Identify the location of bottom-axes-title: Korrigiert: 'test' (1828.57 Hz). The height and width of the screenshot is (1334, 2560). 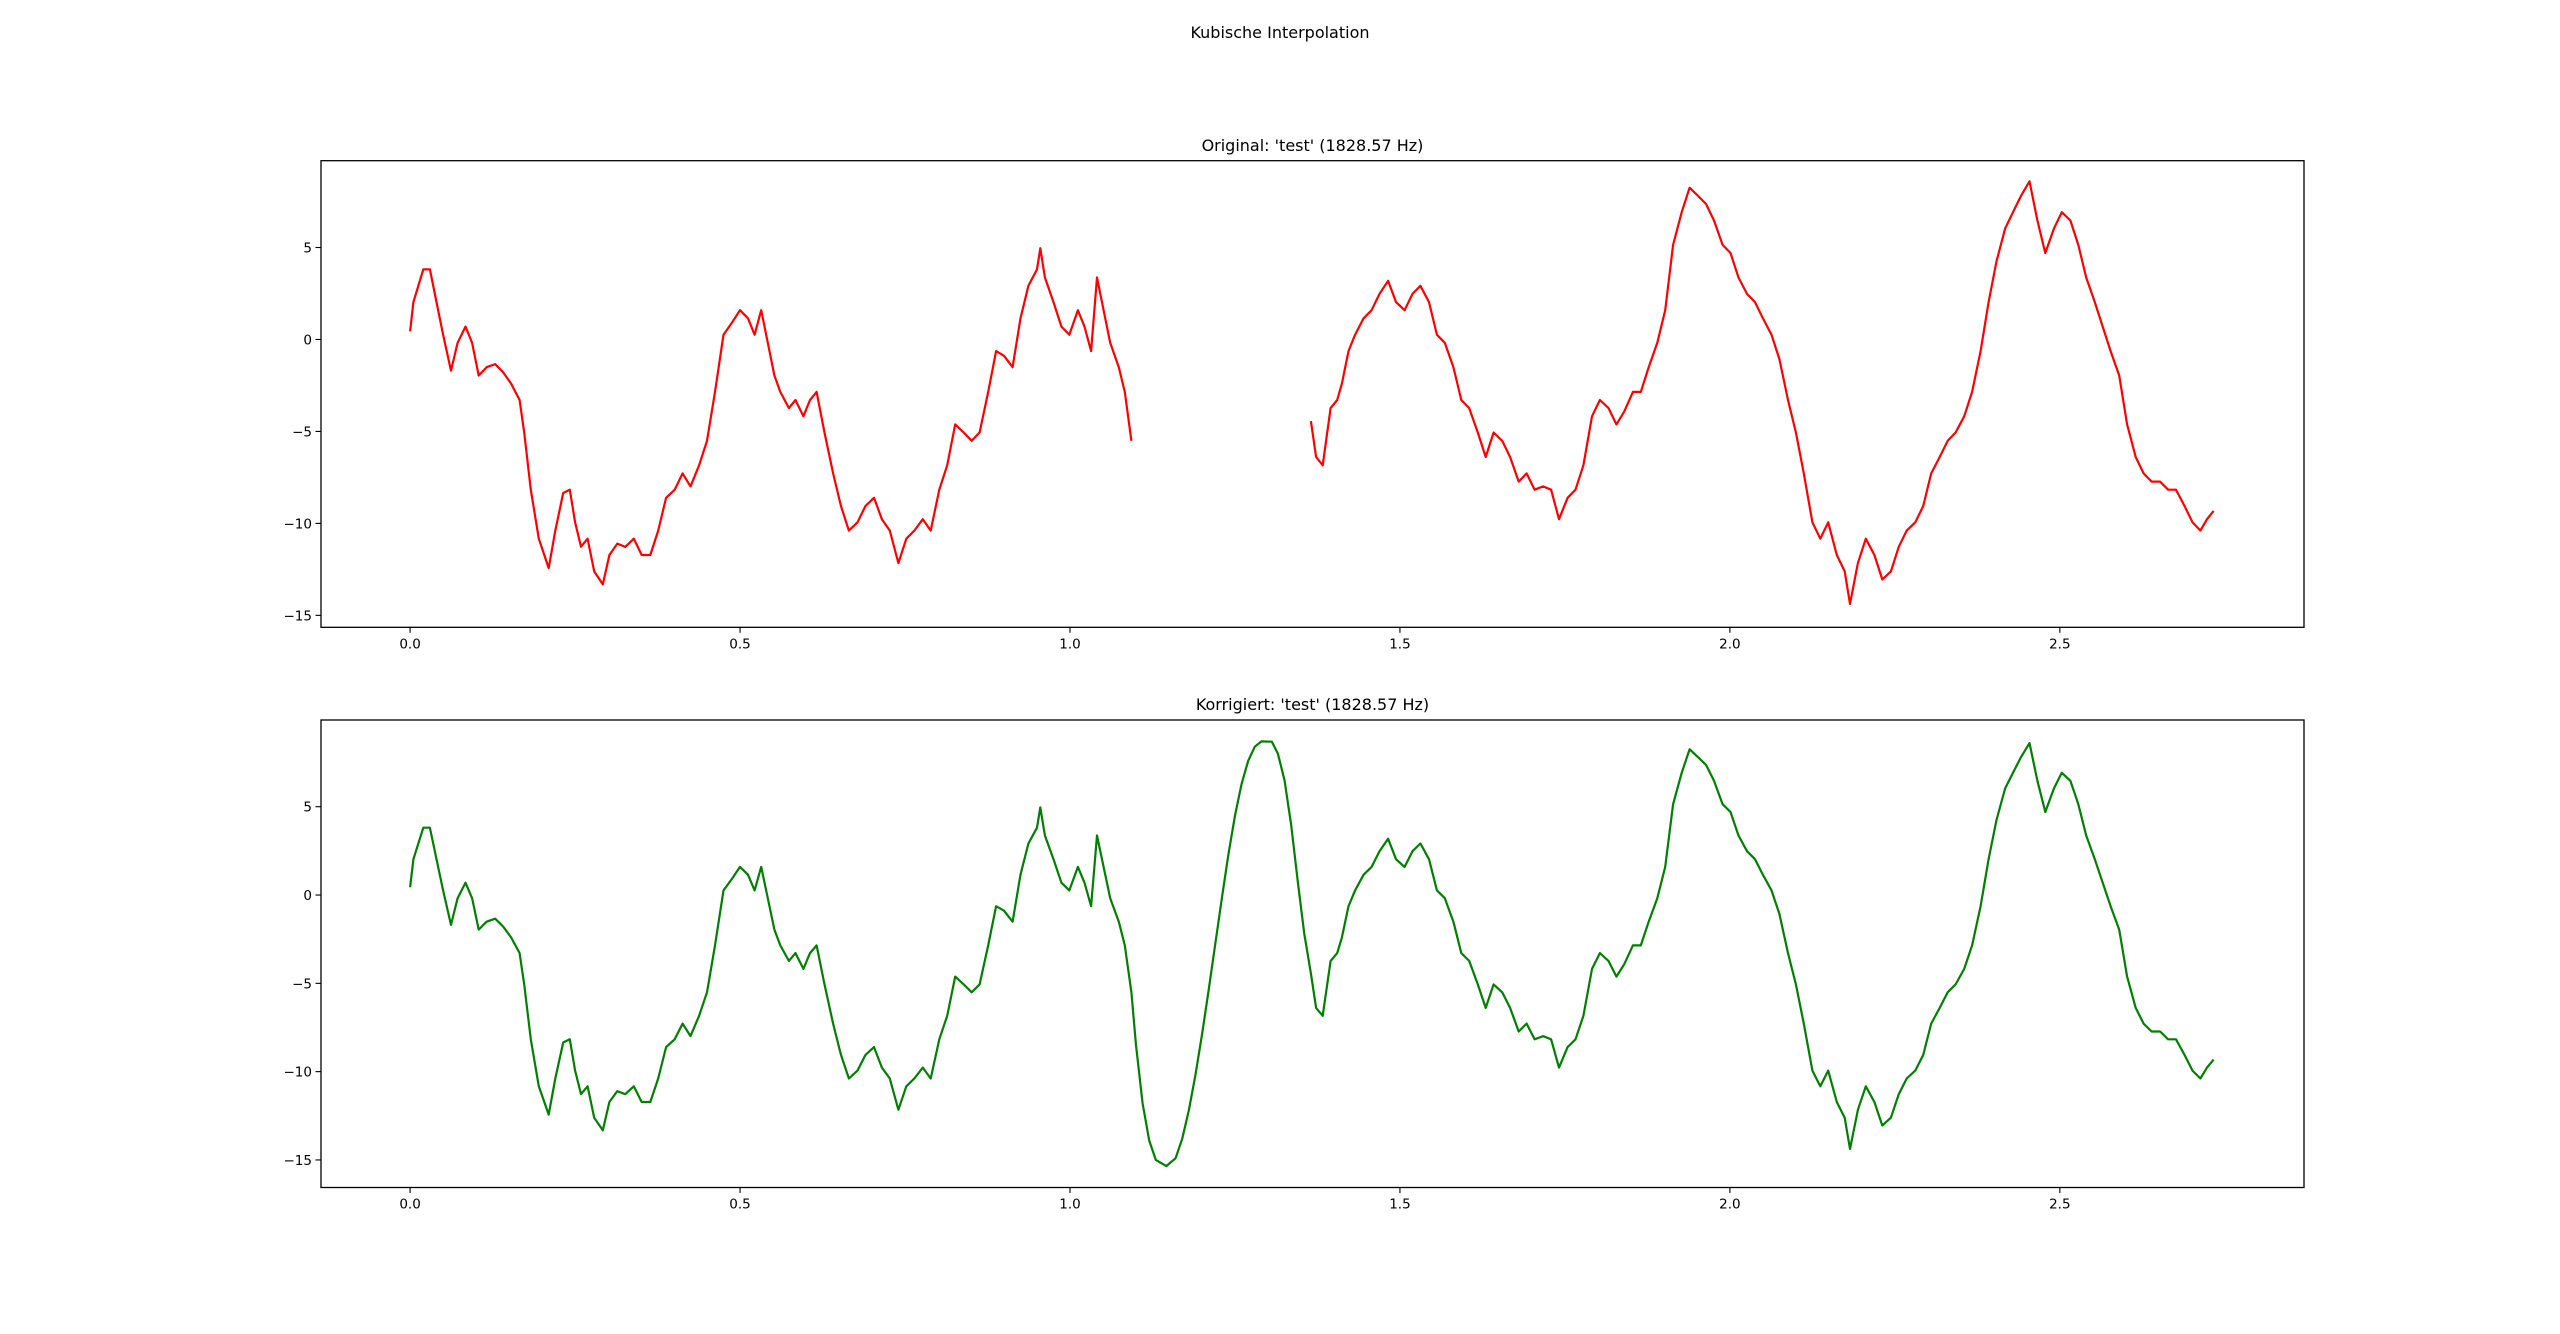
(1312, 704).